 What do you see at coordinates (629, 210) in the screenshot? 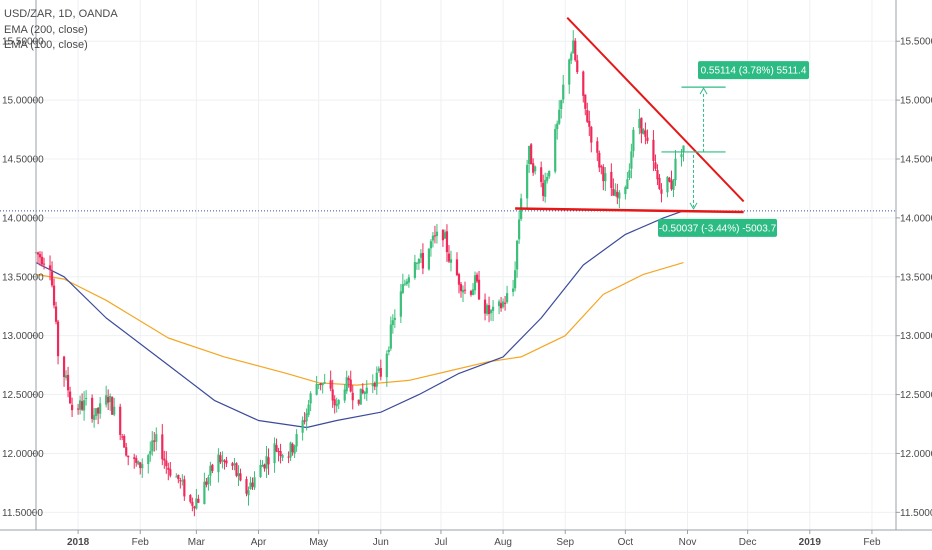
I see `support-trendline` at bounding box center [629, 210].